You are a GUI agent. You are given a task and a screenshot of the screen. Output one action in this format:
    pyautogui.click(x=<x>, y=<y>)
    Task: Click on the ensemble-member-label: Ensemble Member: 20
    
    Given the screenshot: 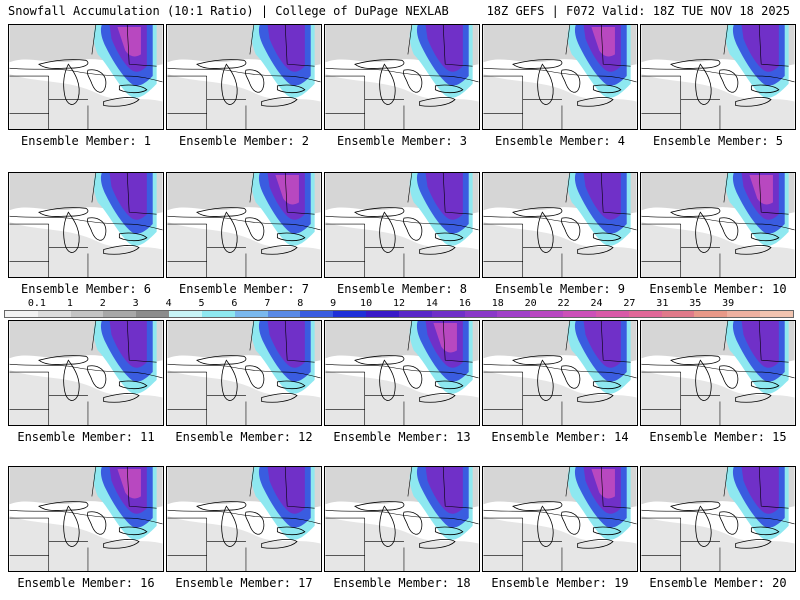 What is the action you would take?
    pyautogui.click(x=718, y=583)
    